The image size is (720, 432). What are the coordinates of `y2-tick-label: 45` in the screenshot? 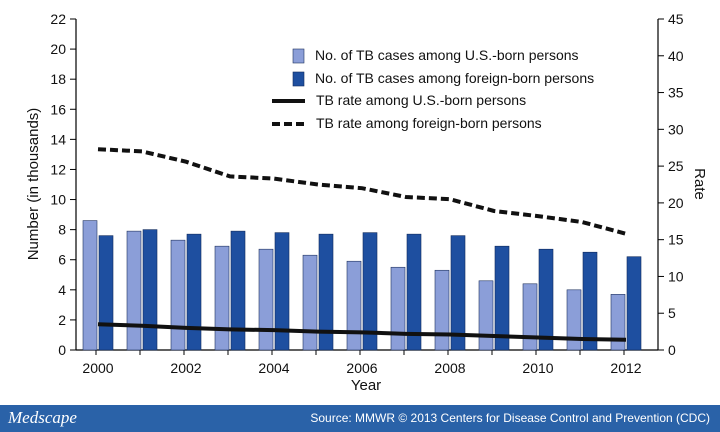 It's located at (676, 19).